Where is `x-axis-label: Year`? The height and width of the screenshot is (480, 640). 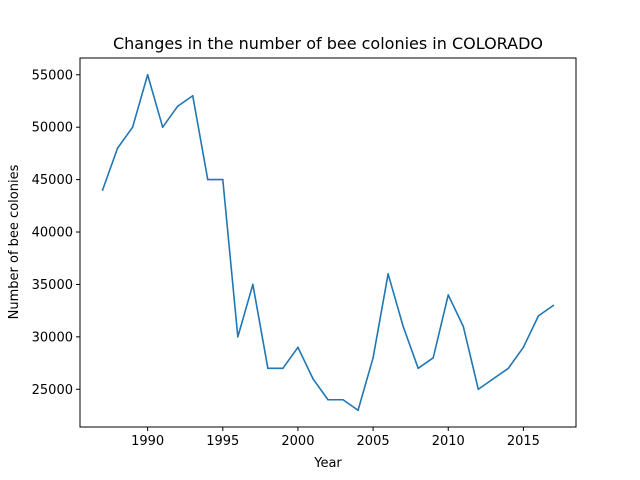 x-axis-label: Year is located at coordinates (327, 463).